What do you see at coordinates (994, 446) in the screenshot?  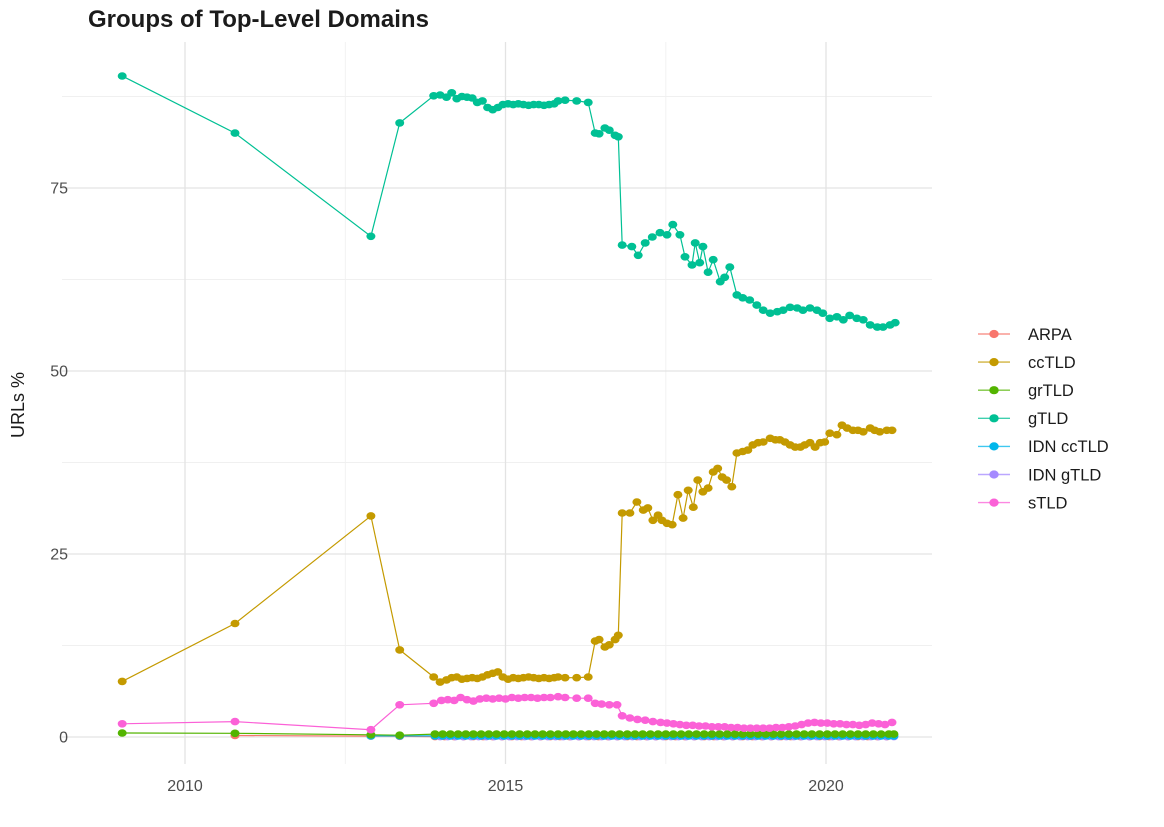 I see `legend-key-dot-idn-cctld` at bounding box center [994, 446].